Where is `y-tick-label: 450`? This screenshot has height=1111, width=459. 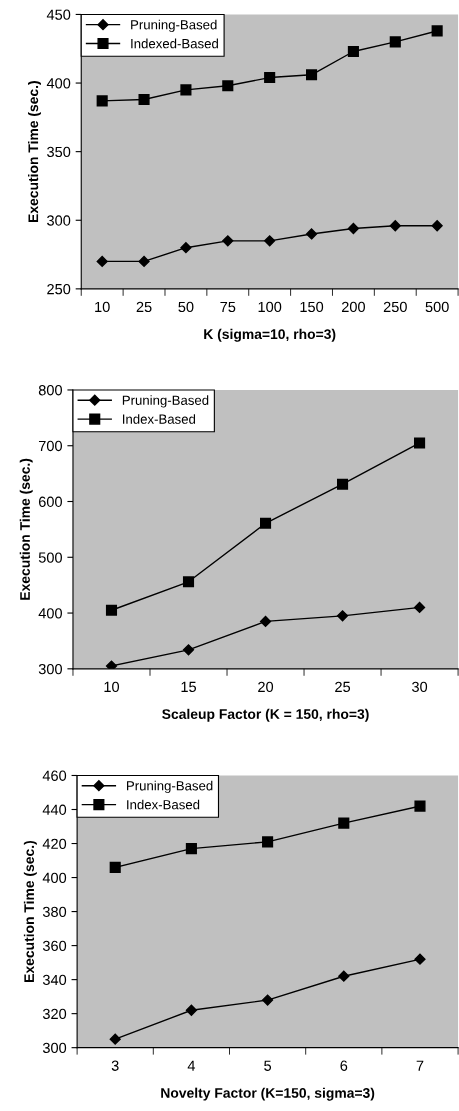 y-tick-label: 450 is located at coordinates (58, 14).